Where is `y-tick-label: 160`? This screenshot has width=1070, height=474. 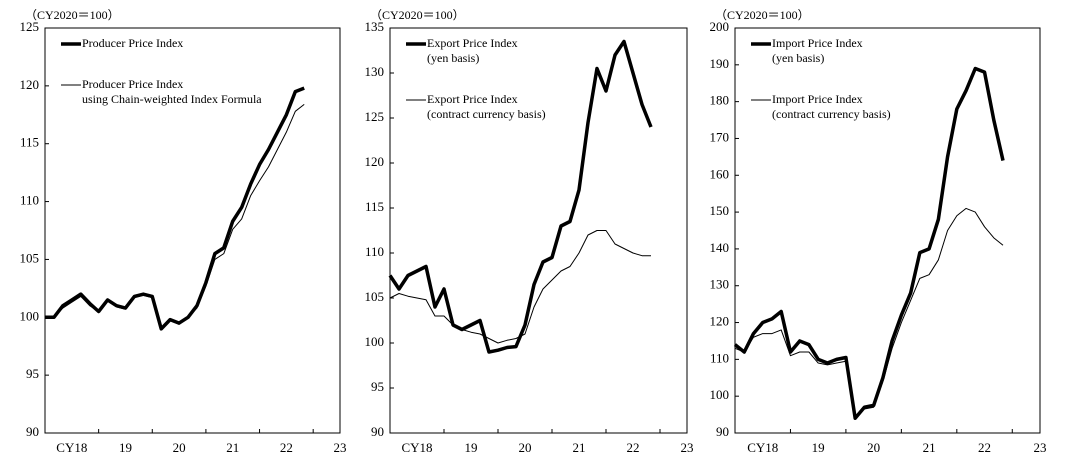
y-tick-label: 160 is located at coordinates (720, 173).